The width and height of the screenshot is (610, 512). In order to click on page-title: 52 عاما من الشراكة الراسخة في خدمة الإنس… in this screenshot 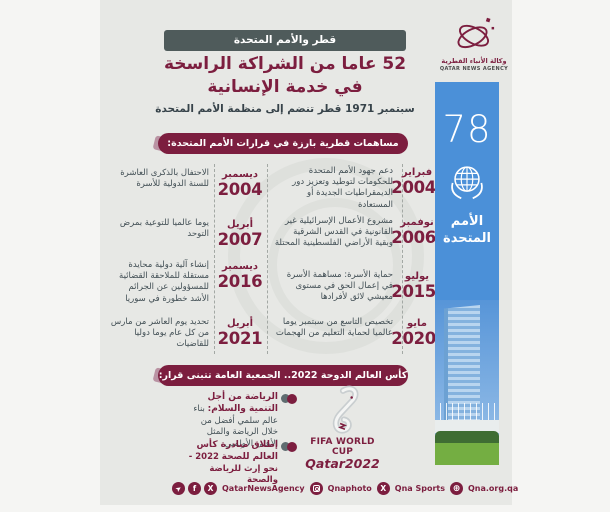, I will do `click(285, 76)`.